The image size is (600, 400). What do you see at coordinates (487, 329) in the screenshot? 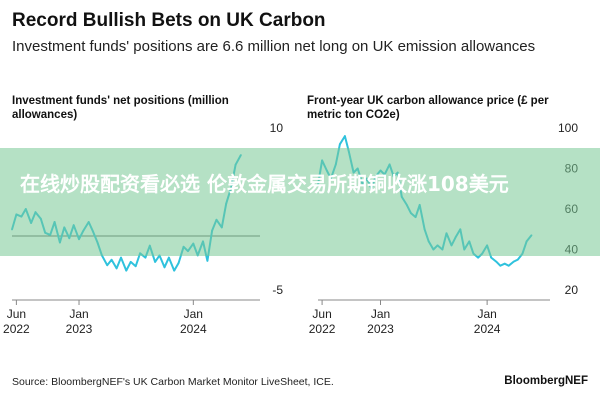
I see `right-xtick-label: 2024` at bounding box center [487, 329].